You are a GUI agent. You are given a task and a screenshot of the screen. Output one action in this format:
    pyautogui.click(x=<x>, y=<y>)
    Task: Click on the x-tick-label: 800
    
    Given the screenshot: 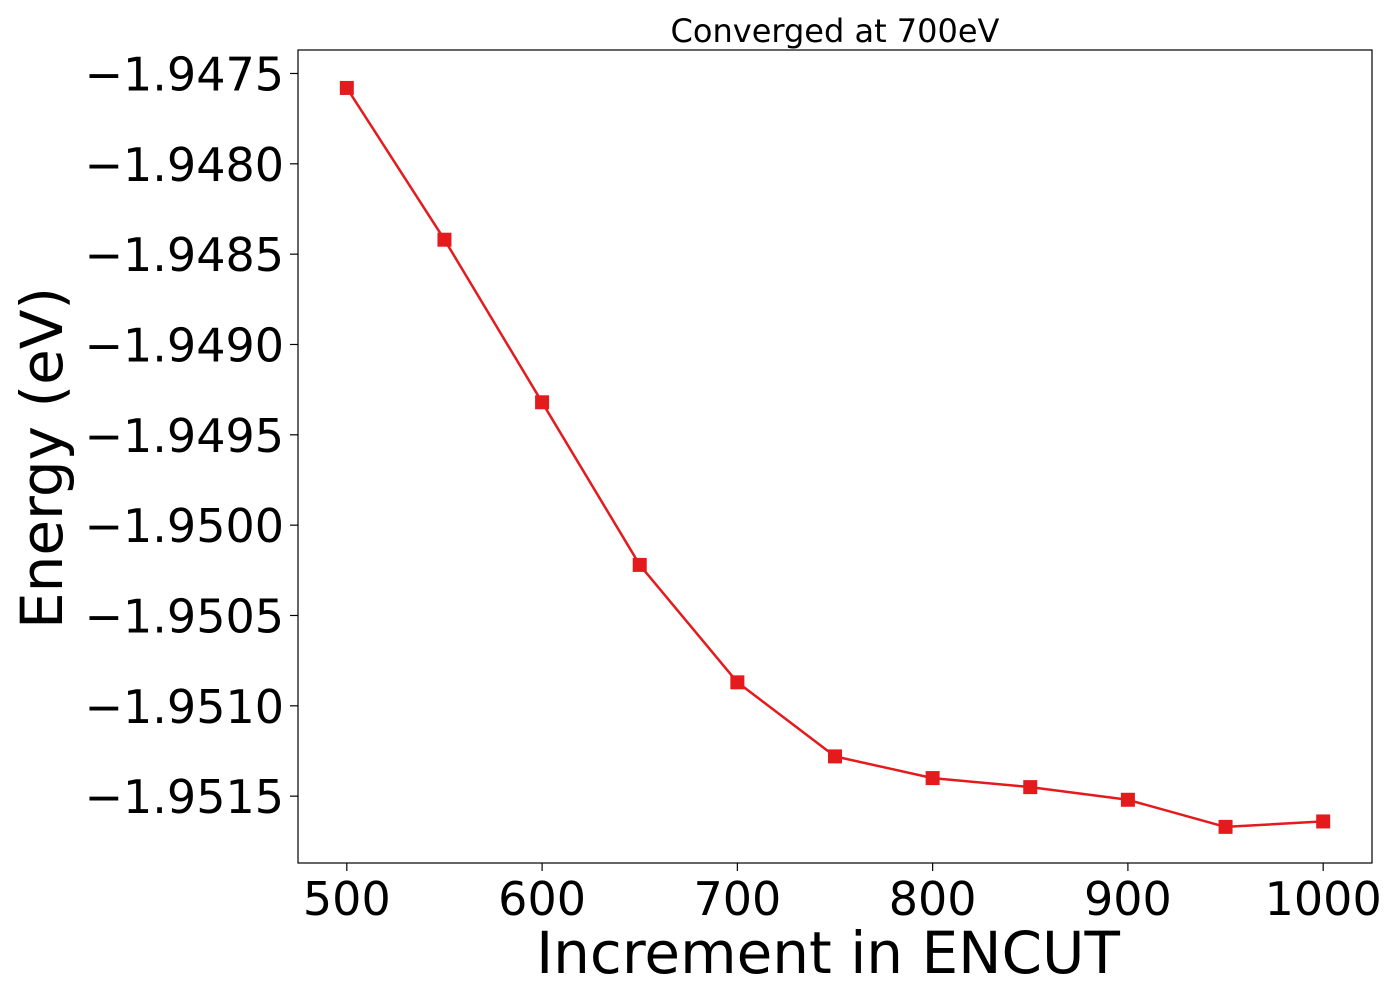 What is the action you would take?
    pyautogui.click(x=933, y=899)
    